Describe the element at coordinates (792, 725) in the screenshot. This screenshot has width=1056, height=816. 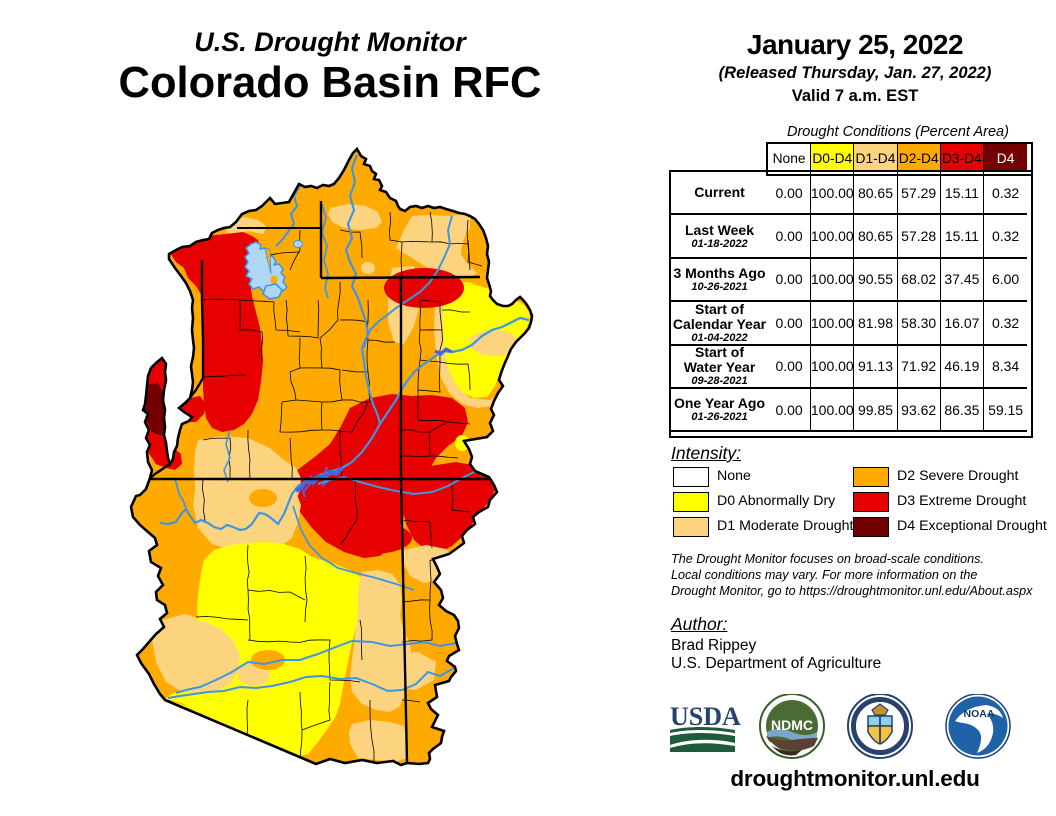
I see `svg-text: NDMC` at that location.